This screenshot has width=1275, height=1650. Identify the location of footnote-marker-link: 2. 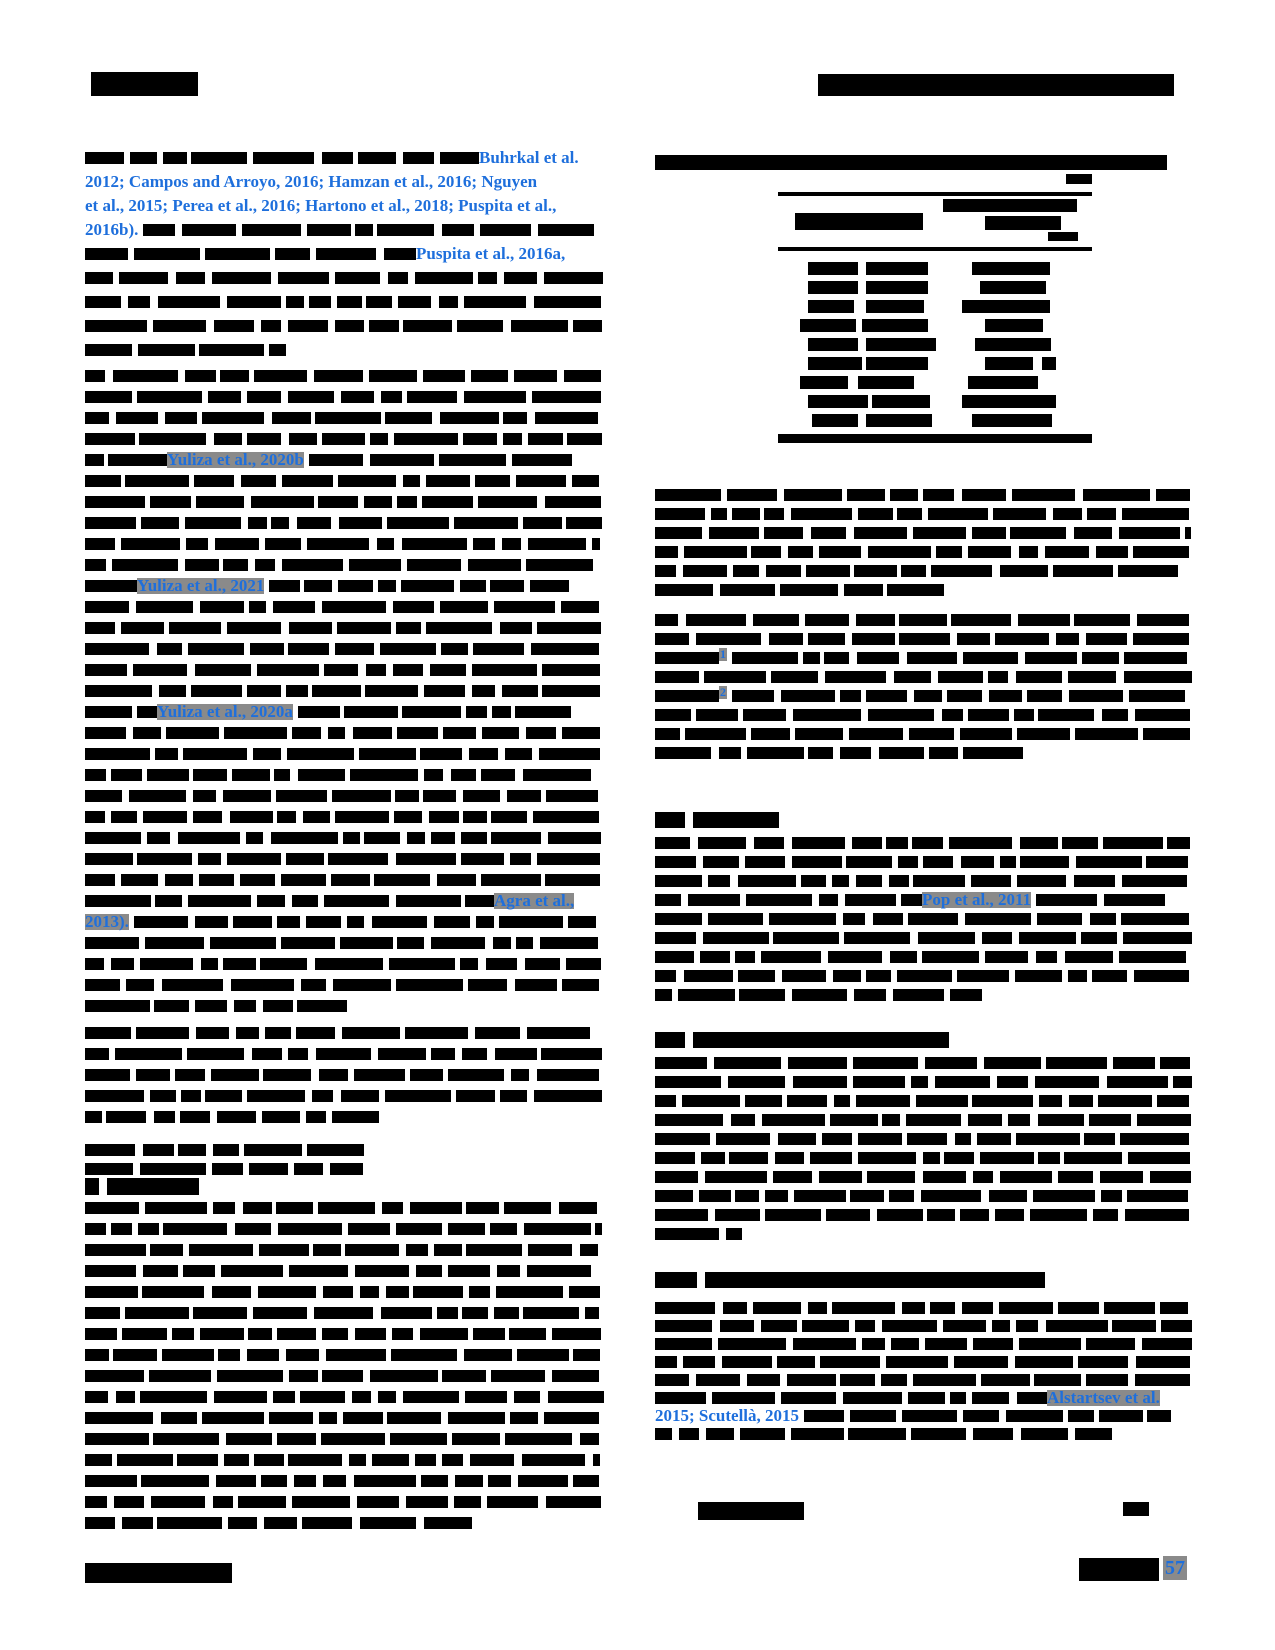
(723, 692).